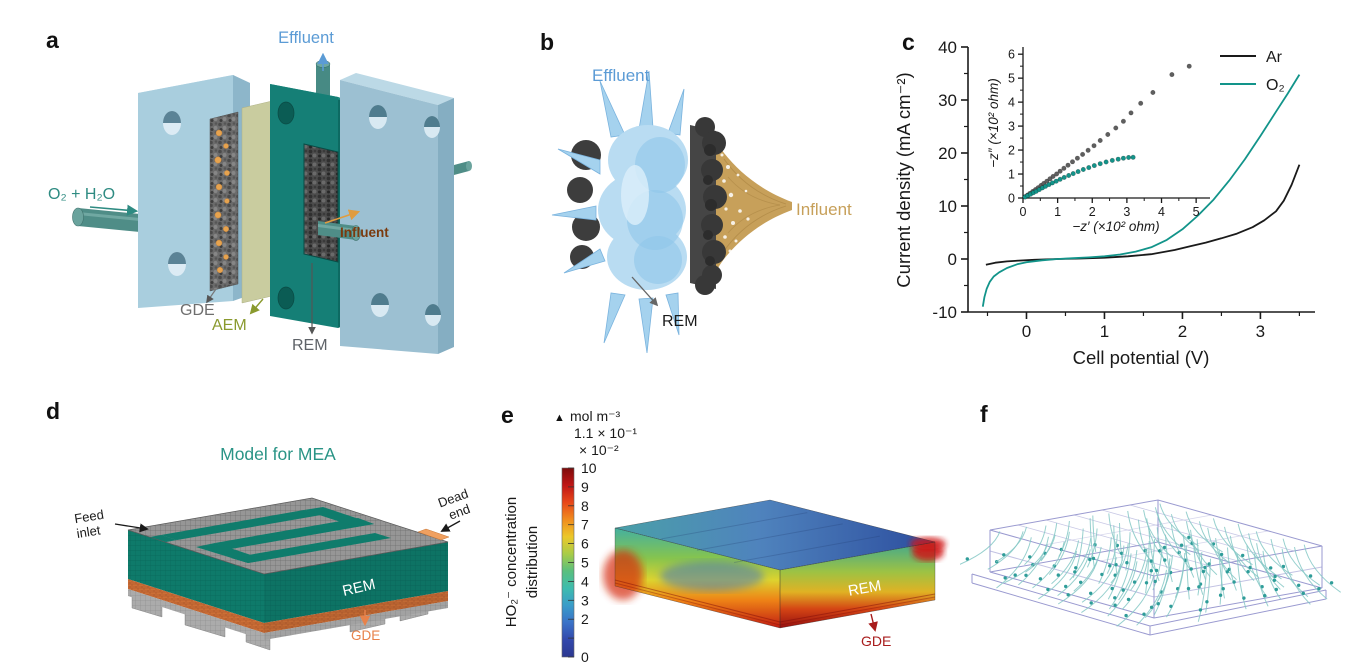 The width and height of the screenshot is (1358, 670). I want to click on panel-d-letter: d, so click(53, 411).